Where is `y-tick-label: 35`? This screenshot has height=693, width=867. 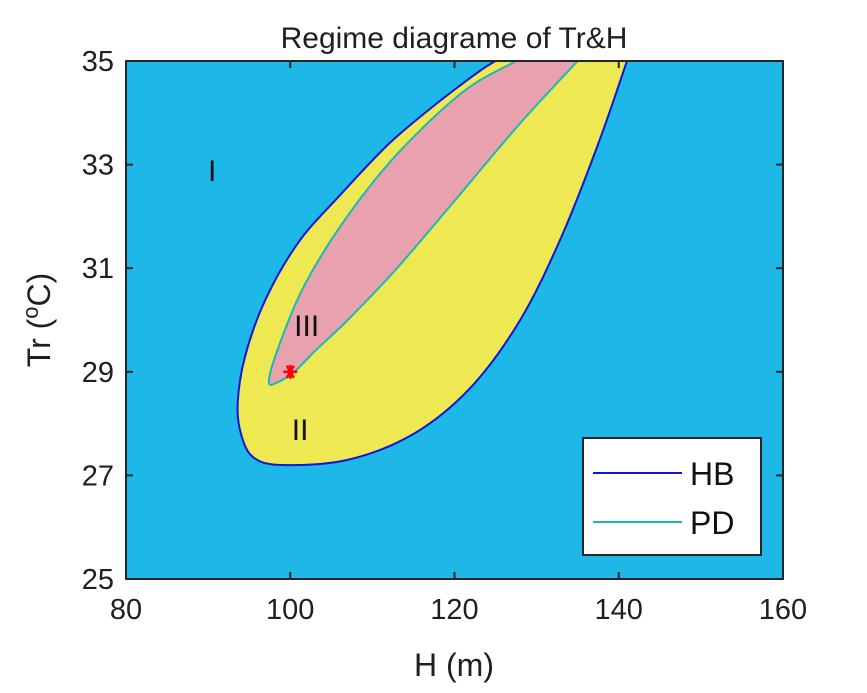 y-tick-label: 35 is located at coordinates (98, 62).